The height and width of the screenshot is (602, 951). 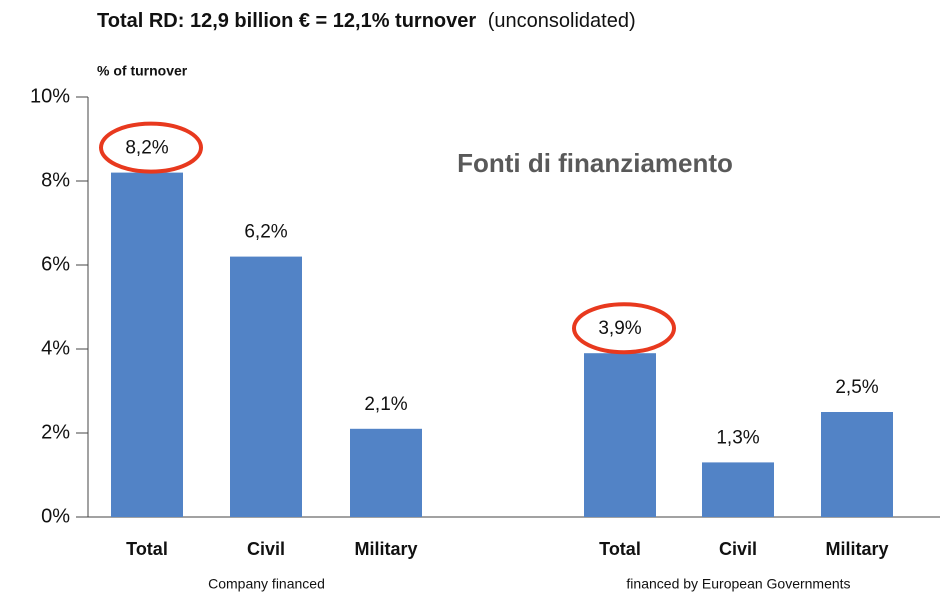 I want to click on y-tick-label: 8%, so click(x=55, y=180).